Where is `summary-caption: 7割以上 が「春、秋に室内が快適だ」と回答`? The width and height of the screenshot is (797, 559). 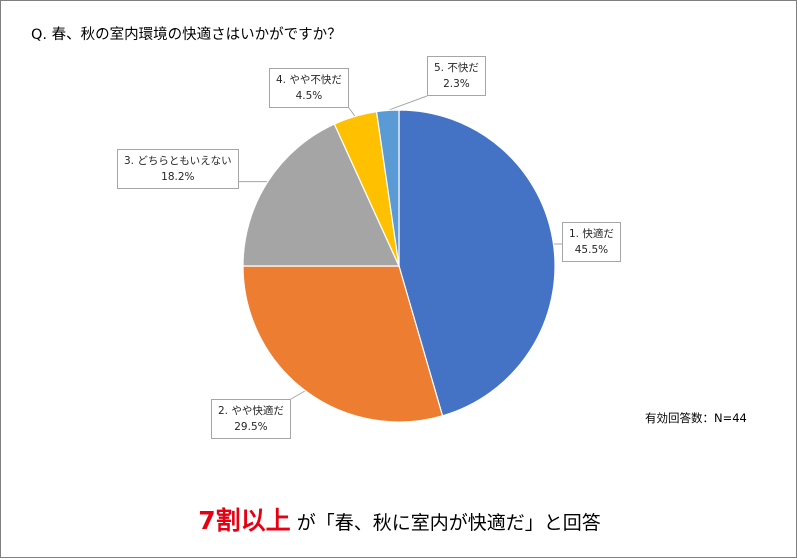 summary-caption: 7割以上 が「春、秋に室内が快適だ」と回答 is located at coordinates (399, 519).